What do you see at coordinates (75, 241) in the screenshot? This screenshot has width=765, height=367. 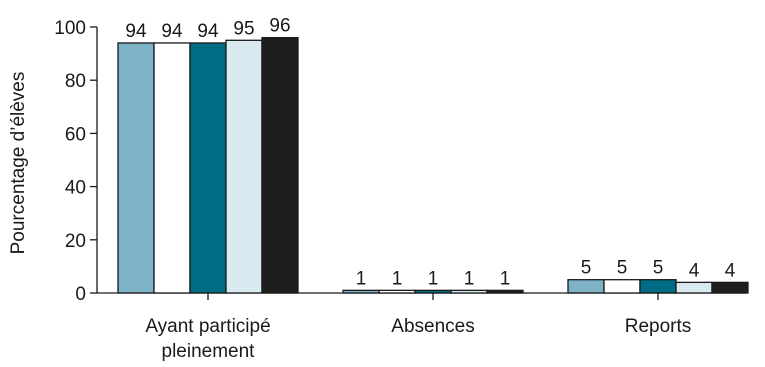 I see `y-tick-label: 20` at bounding box center [75, 241].